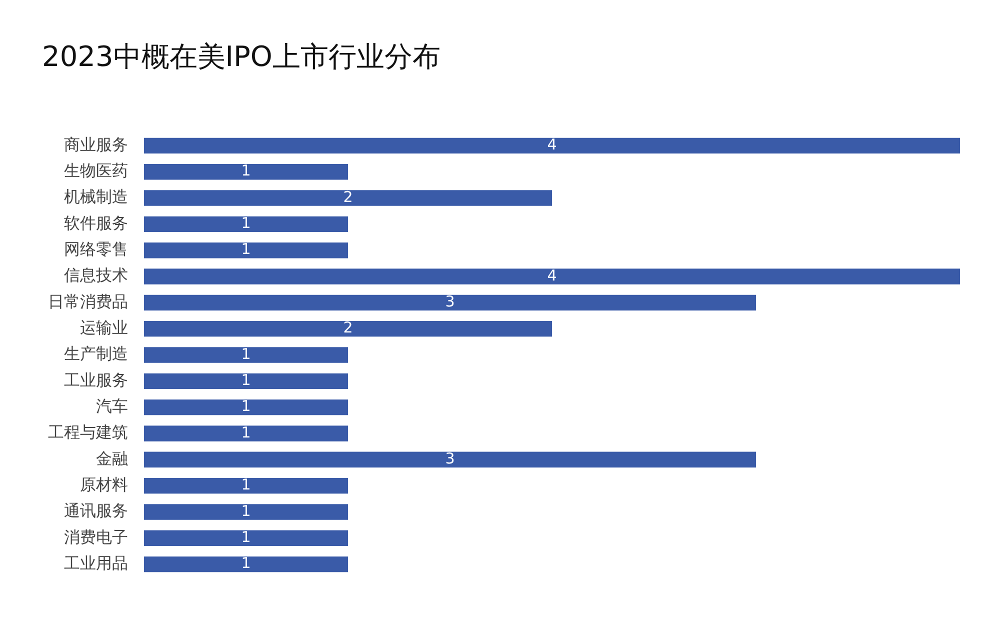 This screenshot has width=1000, height=636. Describe the element at coordinates (96, 196) in the screenshot. I see `y-tick-label: 机械制造` at that location.